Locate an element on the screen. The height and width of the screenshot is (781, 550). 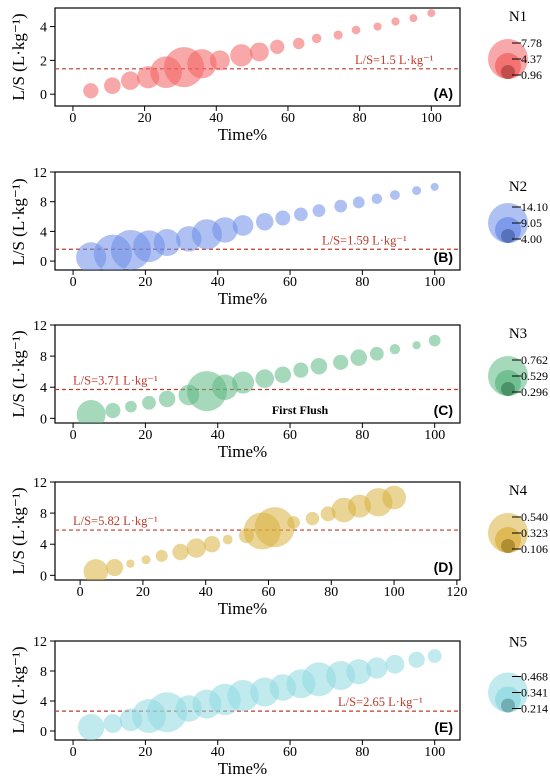
legend-value: 0.529 is located at coordinates (534, 376).